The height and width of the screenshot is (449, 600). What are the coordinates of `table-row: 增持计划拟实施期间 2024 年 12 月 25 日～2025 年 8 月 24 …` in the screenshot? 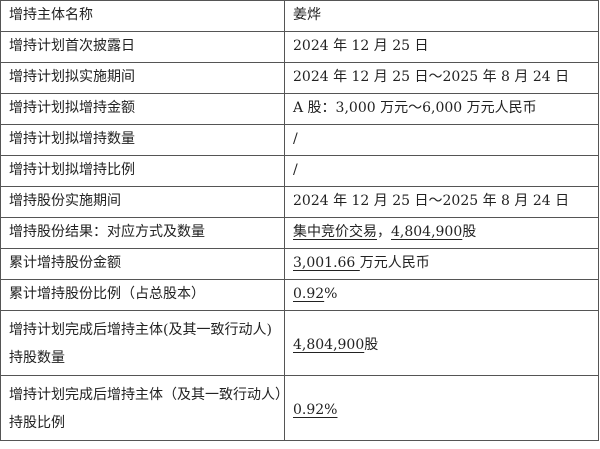 It's located at (299, 78).